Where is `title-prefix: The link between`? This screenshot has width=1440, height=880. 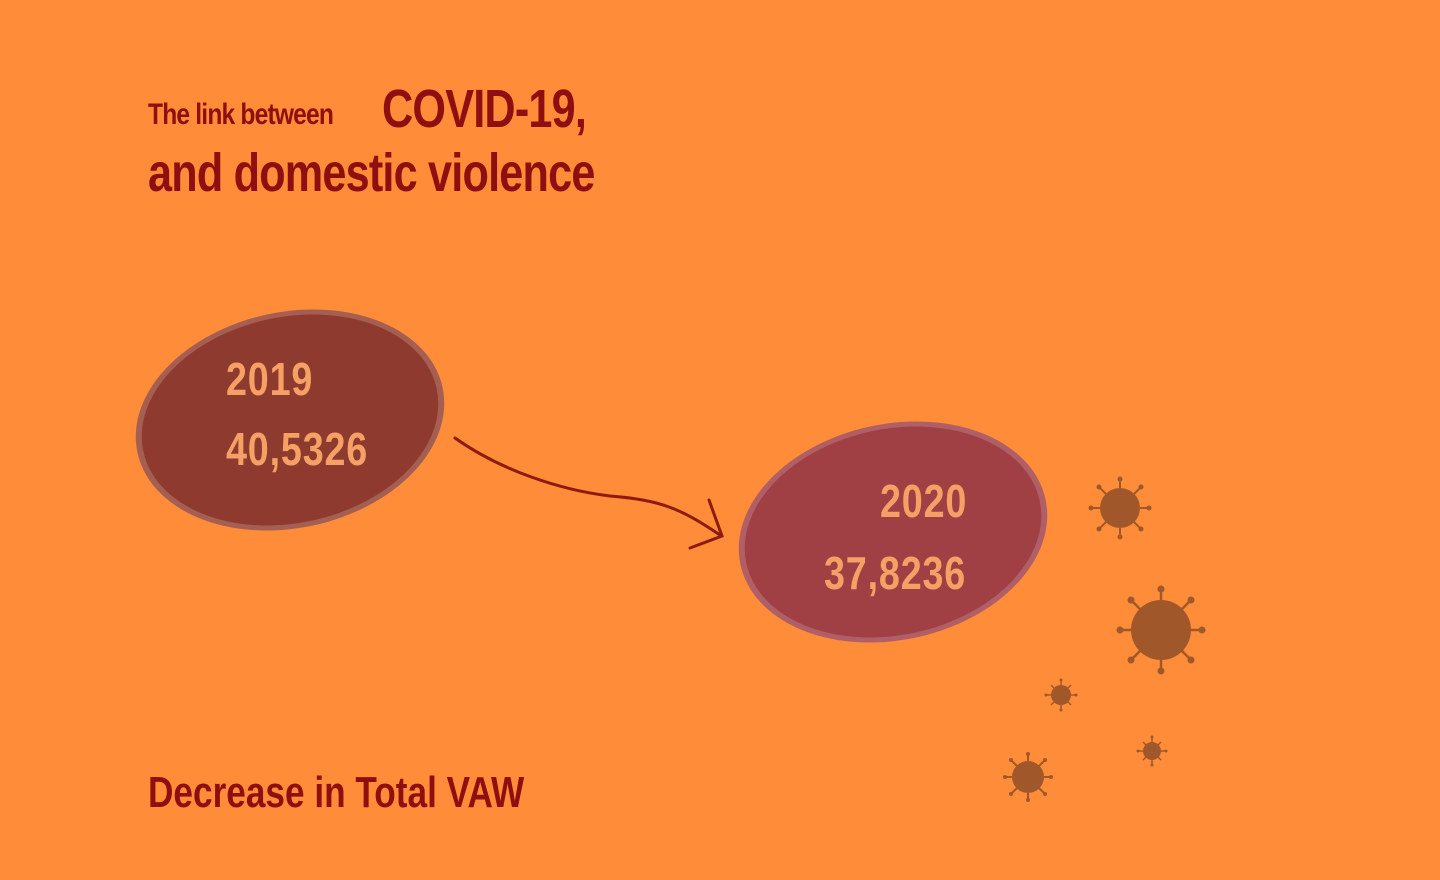
title-prefix: The link between is located at coordinates (241, 114).